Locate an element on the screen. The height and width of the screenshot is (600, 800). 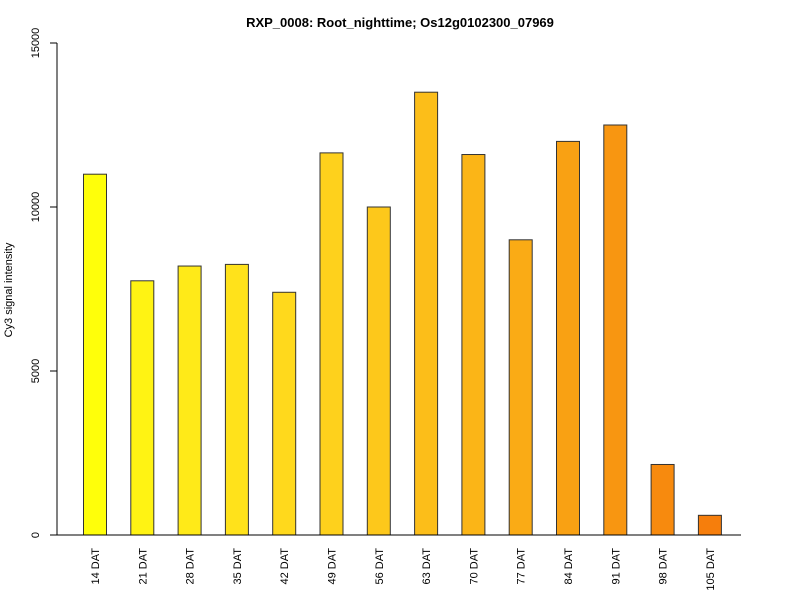
x-tick-label: 98 DAT is located at coordinates (664, 566).